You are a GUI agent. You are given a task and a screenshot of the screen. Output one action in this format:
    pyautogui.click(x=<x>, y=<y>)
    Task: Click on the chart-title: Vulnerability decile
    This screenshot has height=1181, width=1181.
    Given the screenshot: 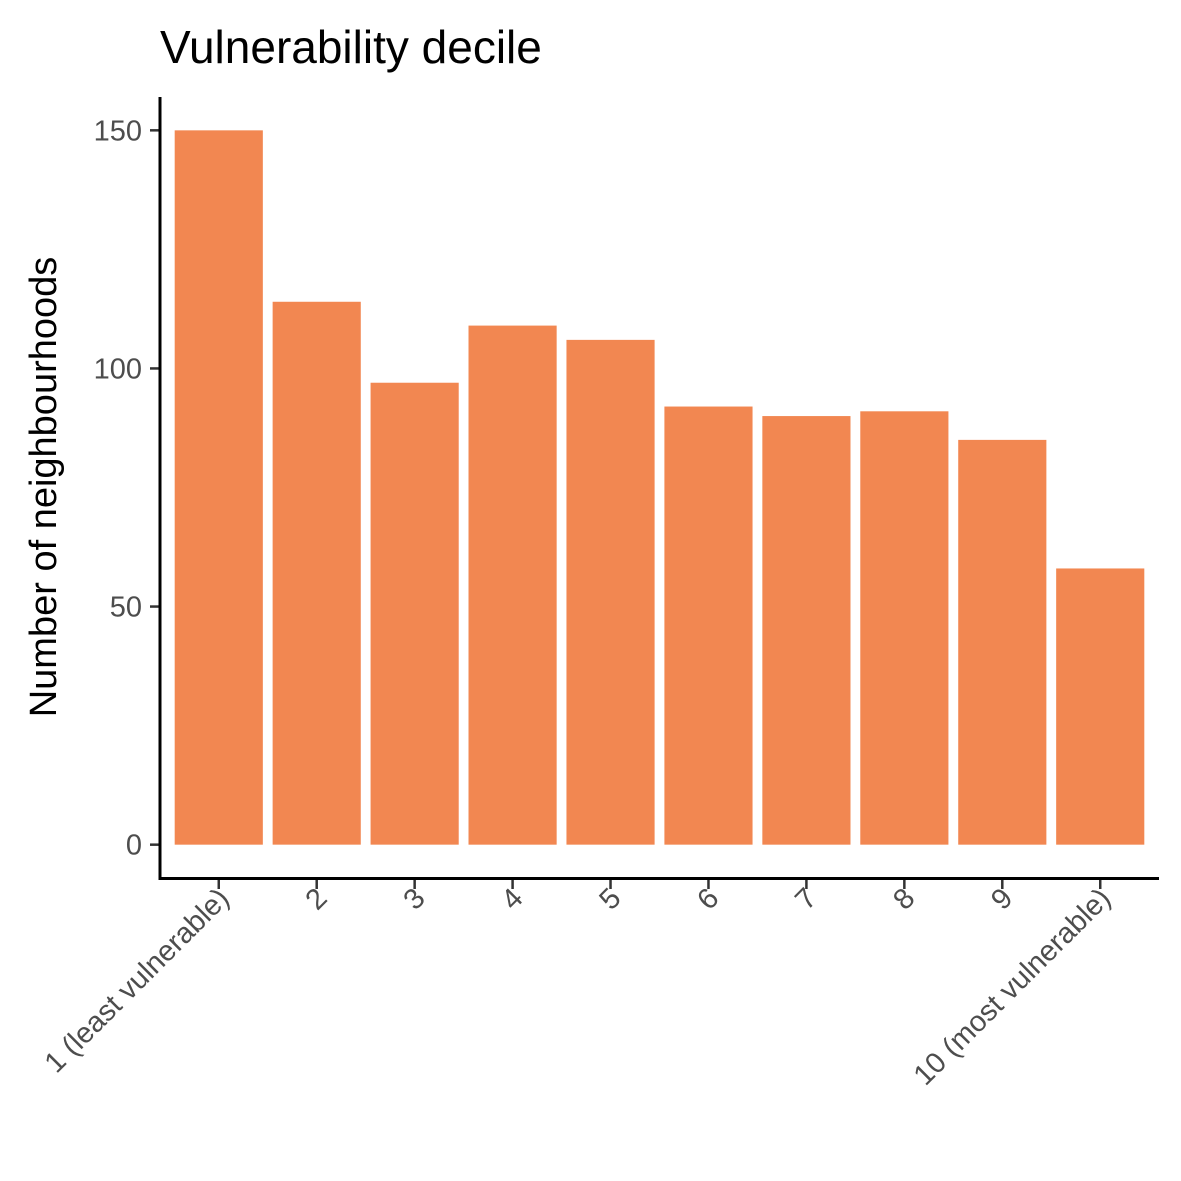 What is the action you would take?
    pyautogui.click(x=351, y=47)
    